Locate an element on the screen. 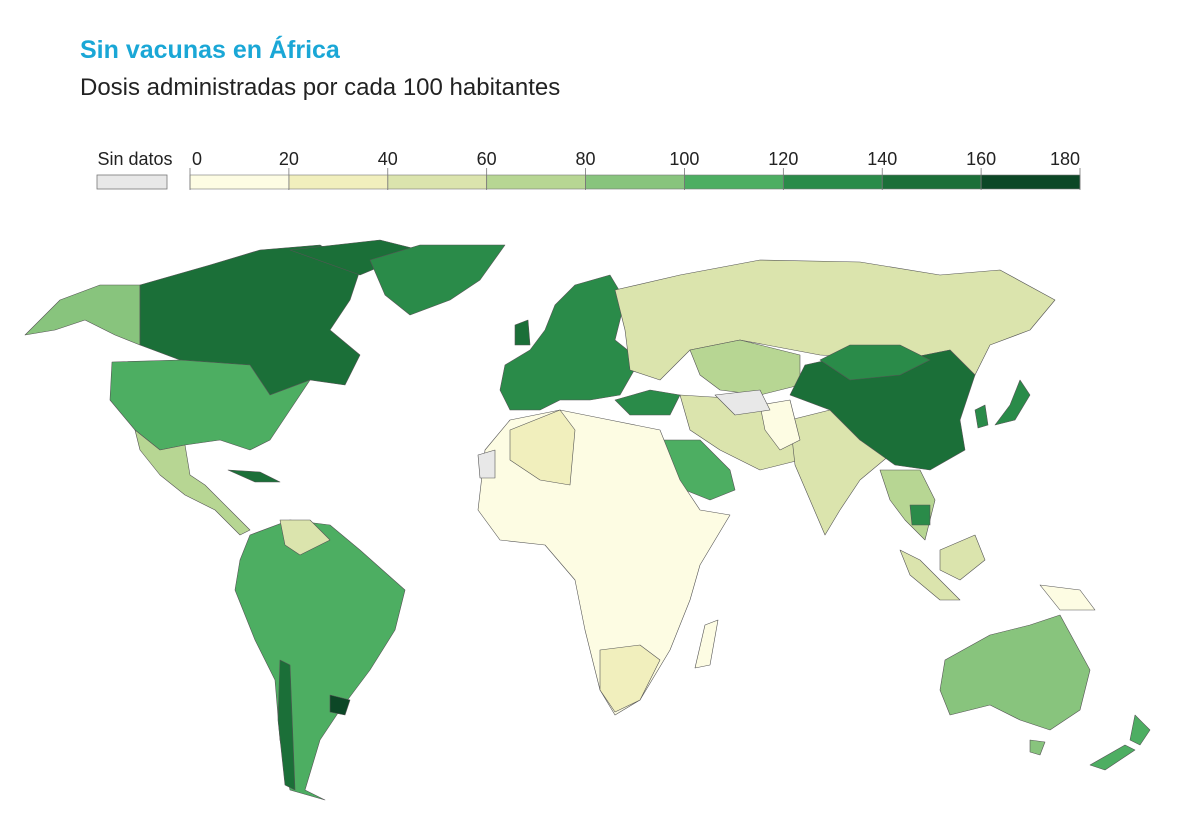 The height and width of the screenshot is (820, 1200). legend-tick-label: 120 is located at coordinates (783, 159).